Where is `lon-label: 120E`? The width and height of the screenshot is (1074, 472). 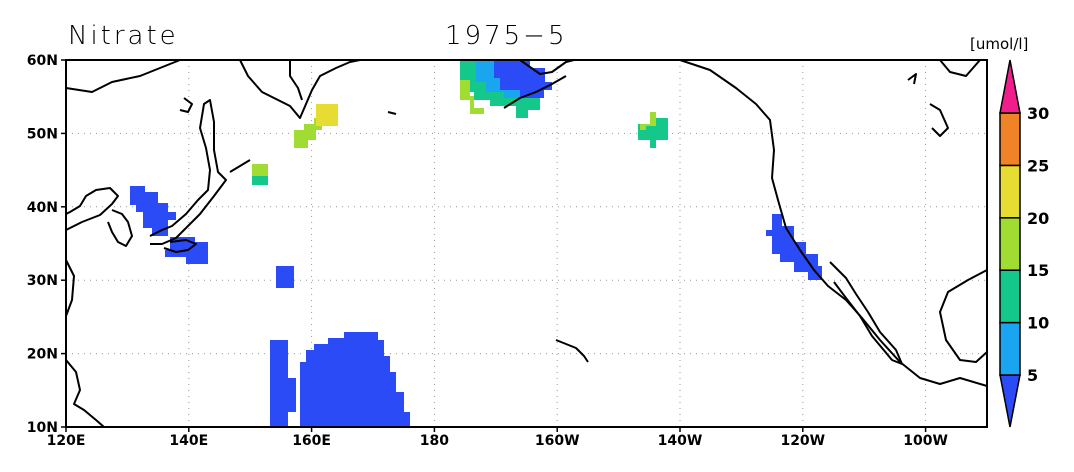 lon-label: 120E is located at coordinates (66, 441).